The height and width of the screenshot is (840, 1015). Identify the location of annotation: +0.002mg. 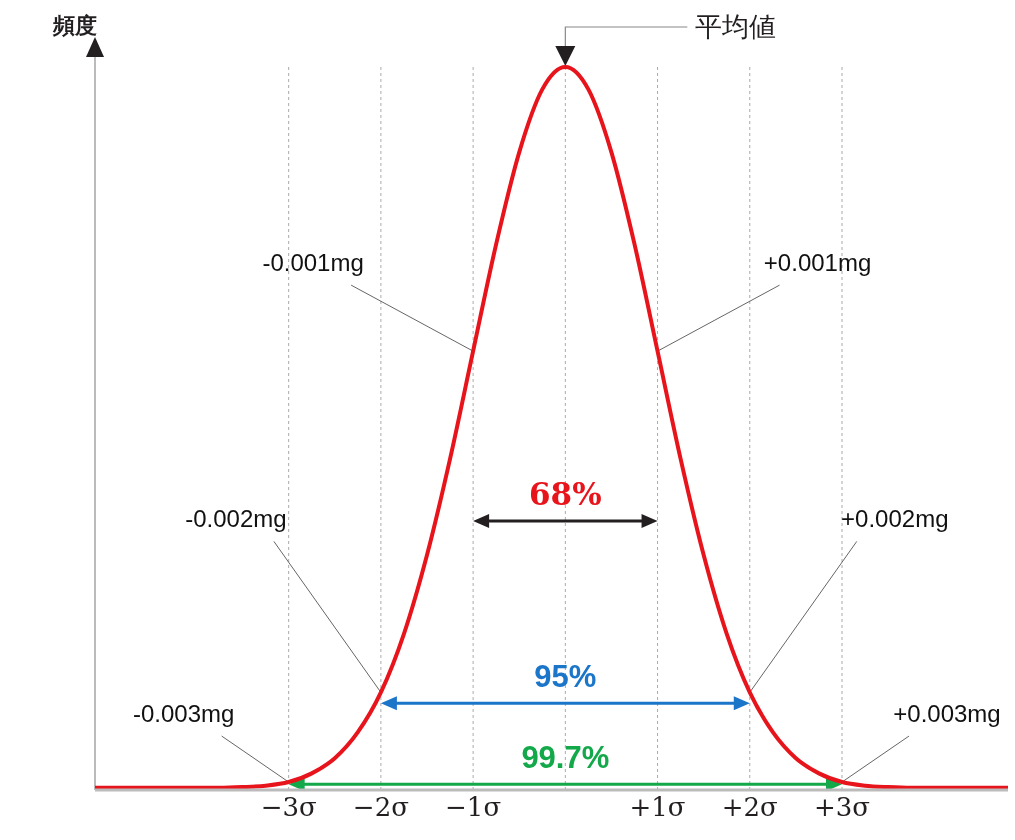
(895, 519).